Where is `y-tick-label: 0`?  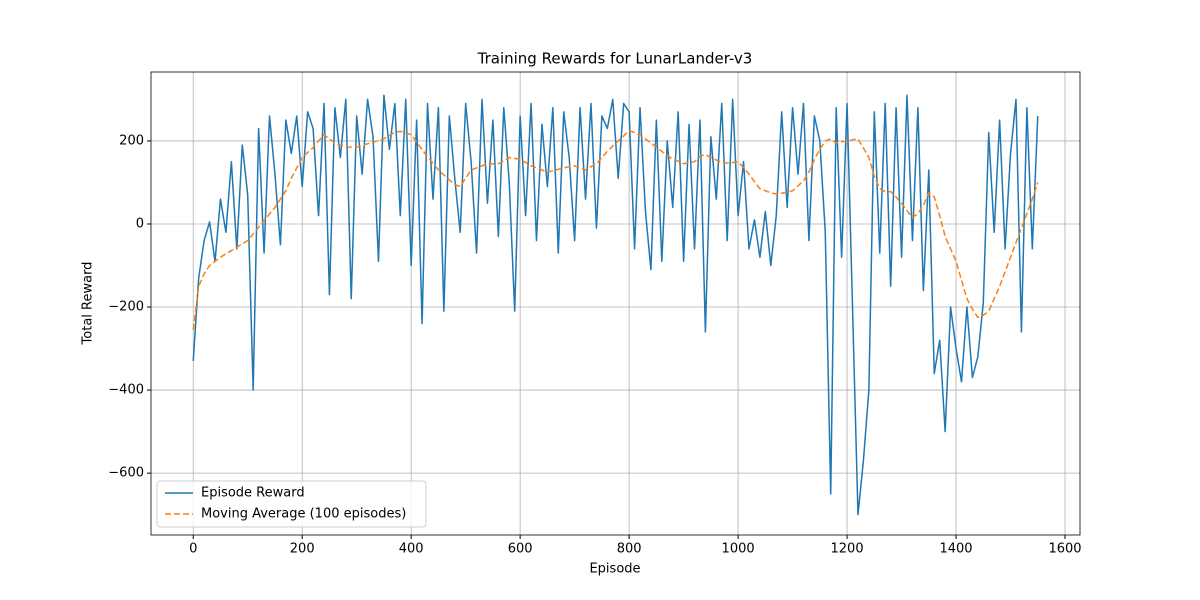
y-tick-label: 0 is located at coordinates (140, 223).